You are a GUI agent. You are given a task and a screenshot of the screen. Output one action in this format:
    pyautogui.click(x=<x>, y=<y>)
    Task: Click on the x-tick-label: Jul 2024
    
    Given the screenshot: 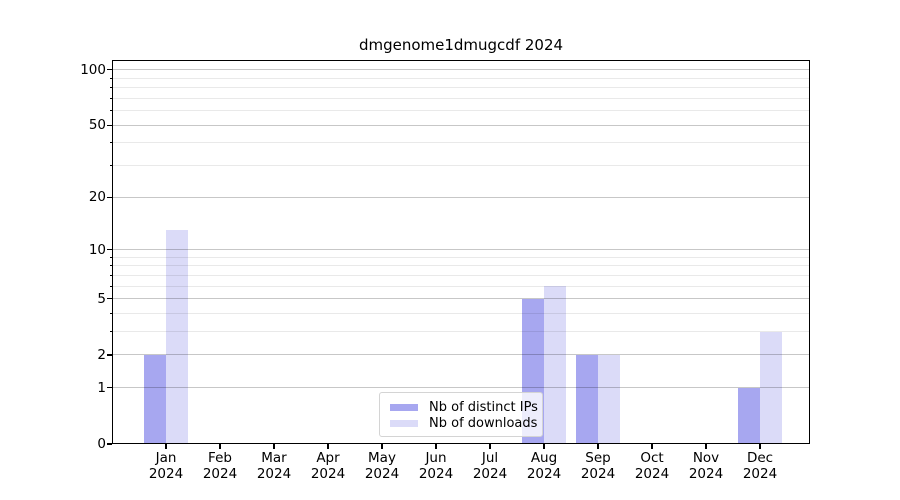 What is the action you would take?
    pyautogui.click(x=490, y=466)
    